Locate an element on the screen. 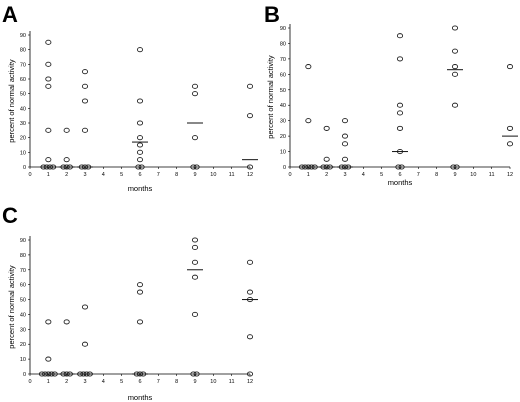 This screenshot has width=520, height=402. panel-letter: B is located at coordinates (272, 14).